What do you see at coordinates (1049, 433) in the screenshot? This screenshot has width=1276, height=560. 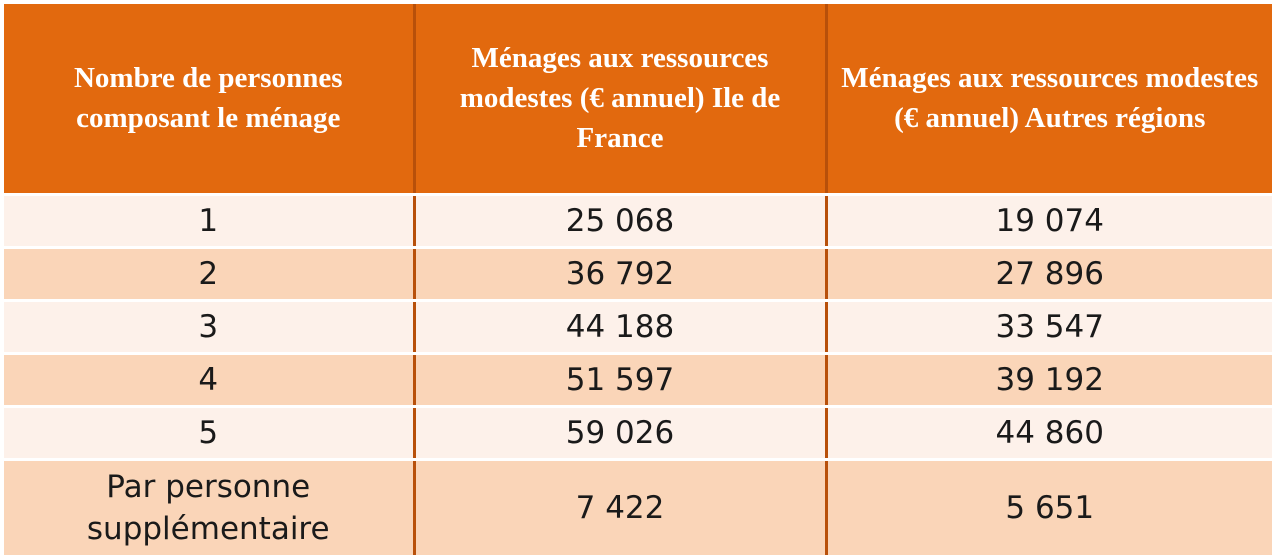 I see `cell-other-regions: 44 860` at bounding box center [1049, 433].